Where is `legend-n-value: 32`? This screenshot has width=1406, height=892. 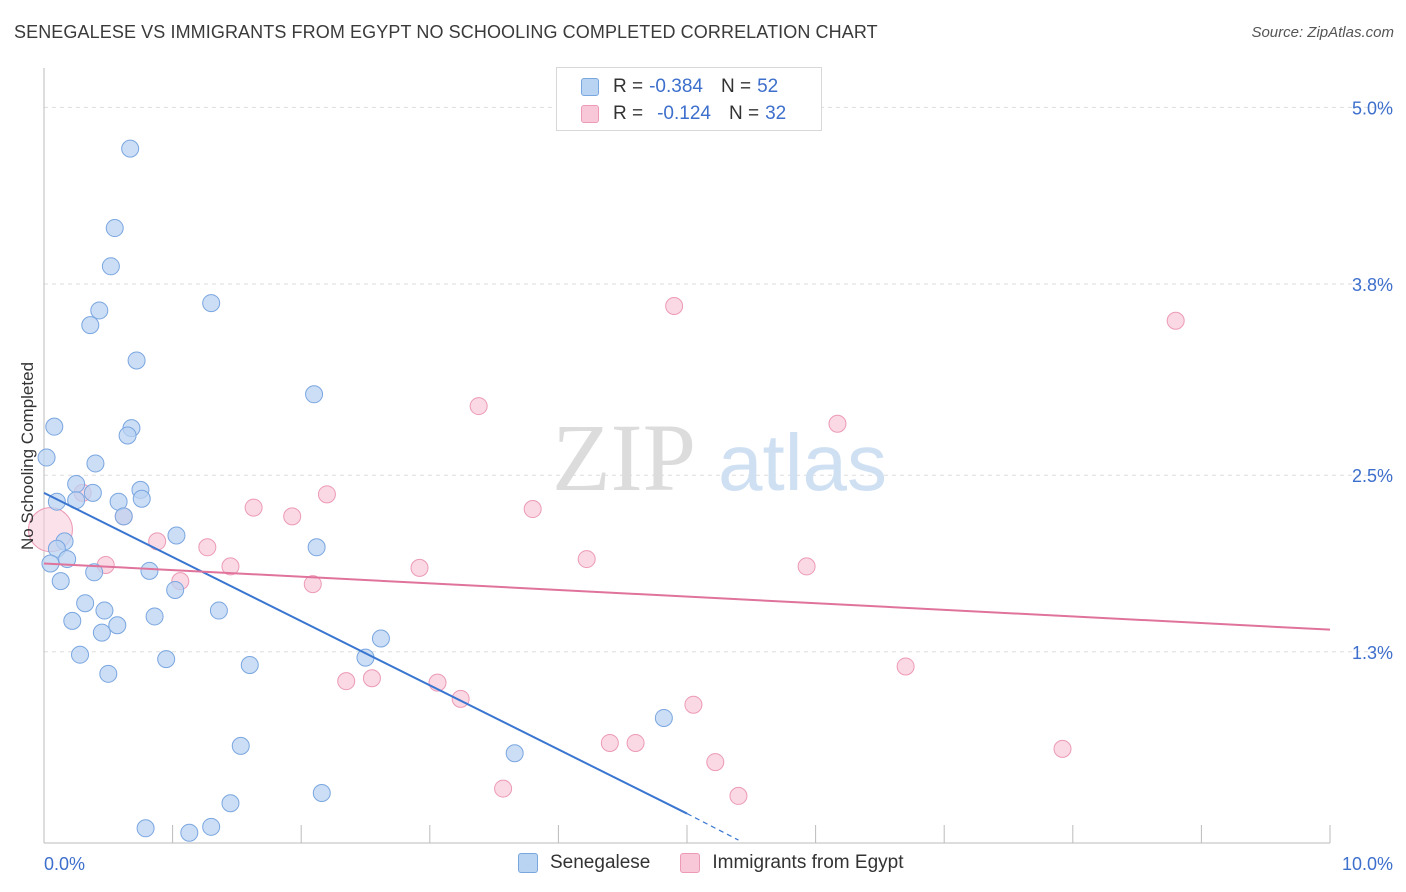
legend-n-value: 32 is located at coordinates (776, 113).